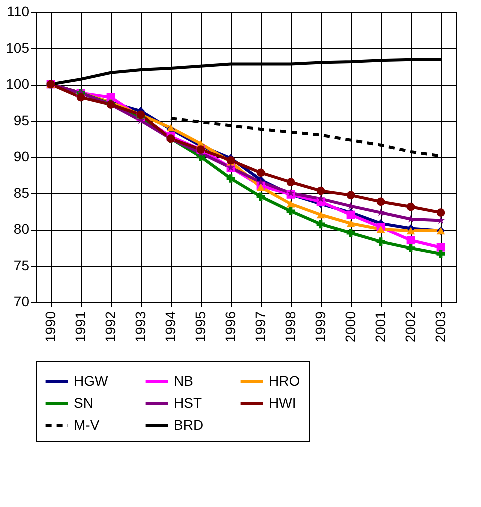 Image resolution: width=481 pixels, height=507 pixels. I want to click on x-tick-label: 1999, so click(320, 327).